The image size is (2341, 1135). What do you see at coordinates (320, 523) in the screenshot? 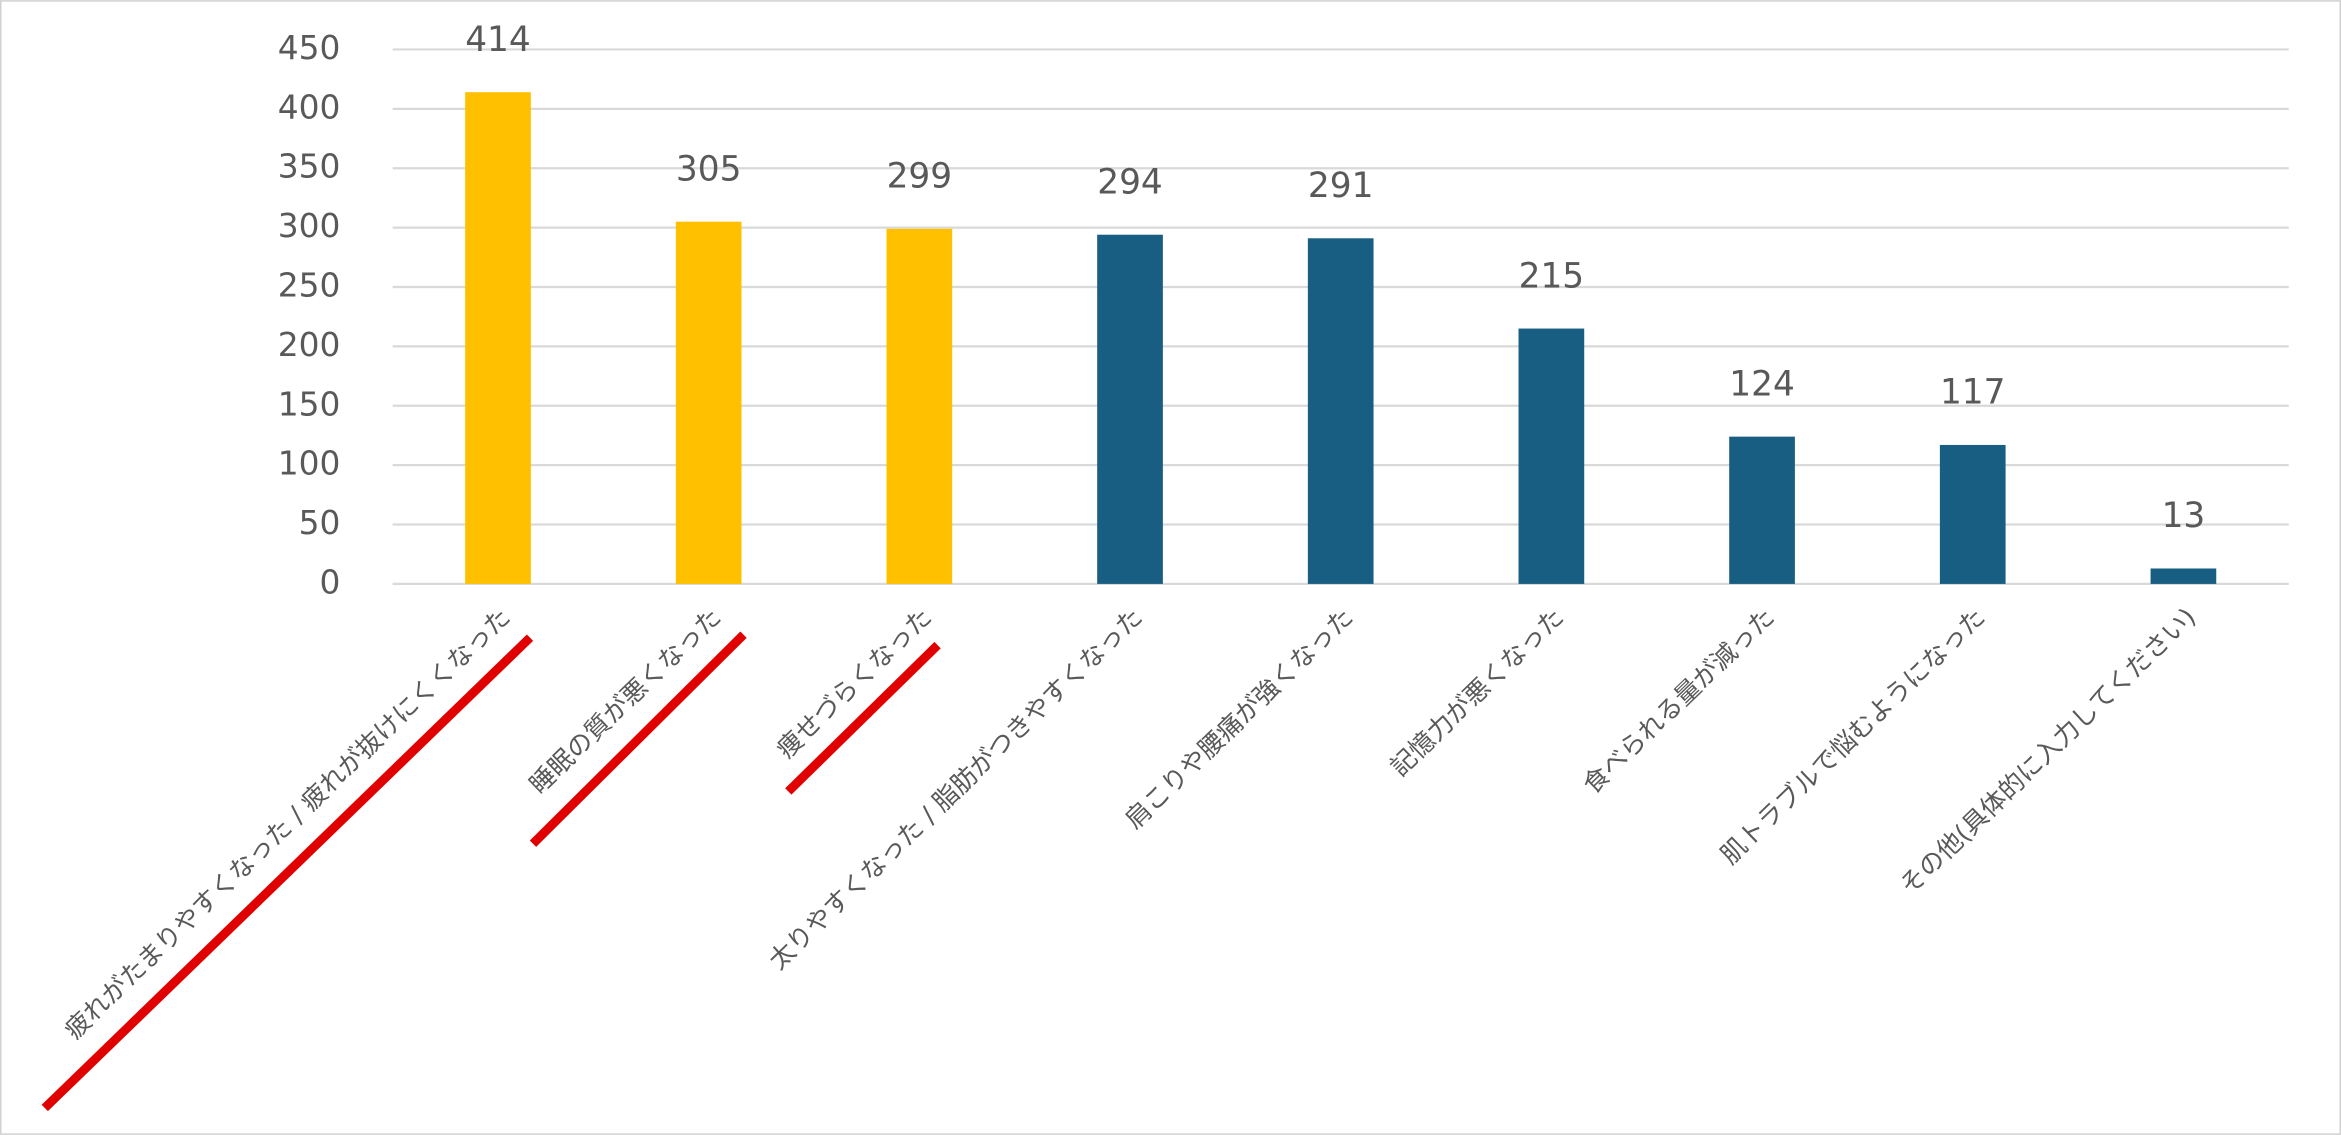
I see `y-tick-label: 50` at bounding box center [320, 523].